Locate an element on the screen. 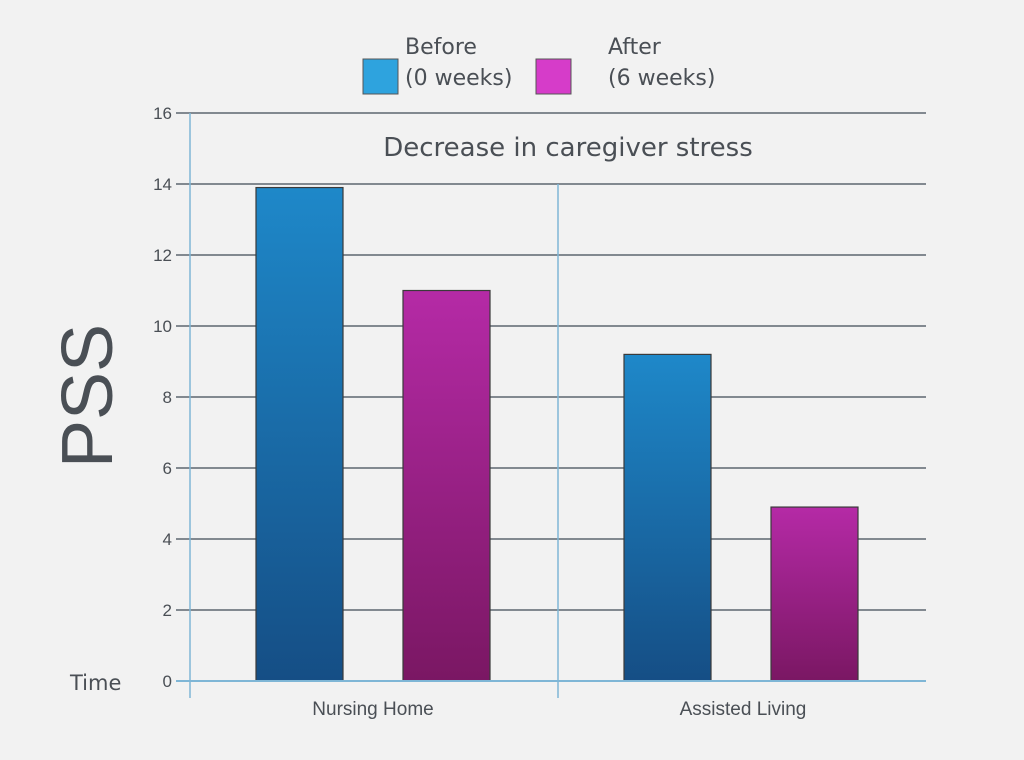 The image size is (1024, 760). y-tick-label-16: 16 is located at coordinates (162, 113).